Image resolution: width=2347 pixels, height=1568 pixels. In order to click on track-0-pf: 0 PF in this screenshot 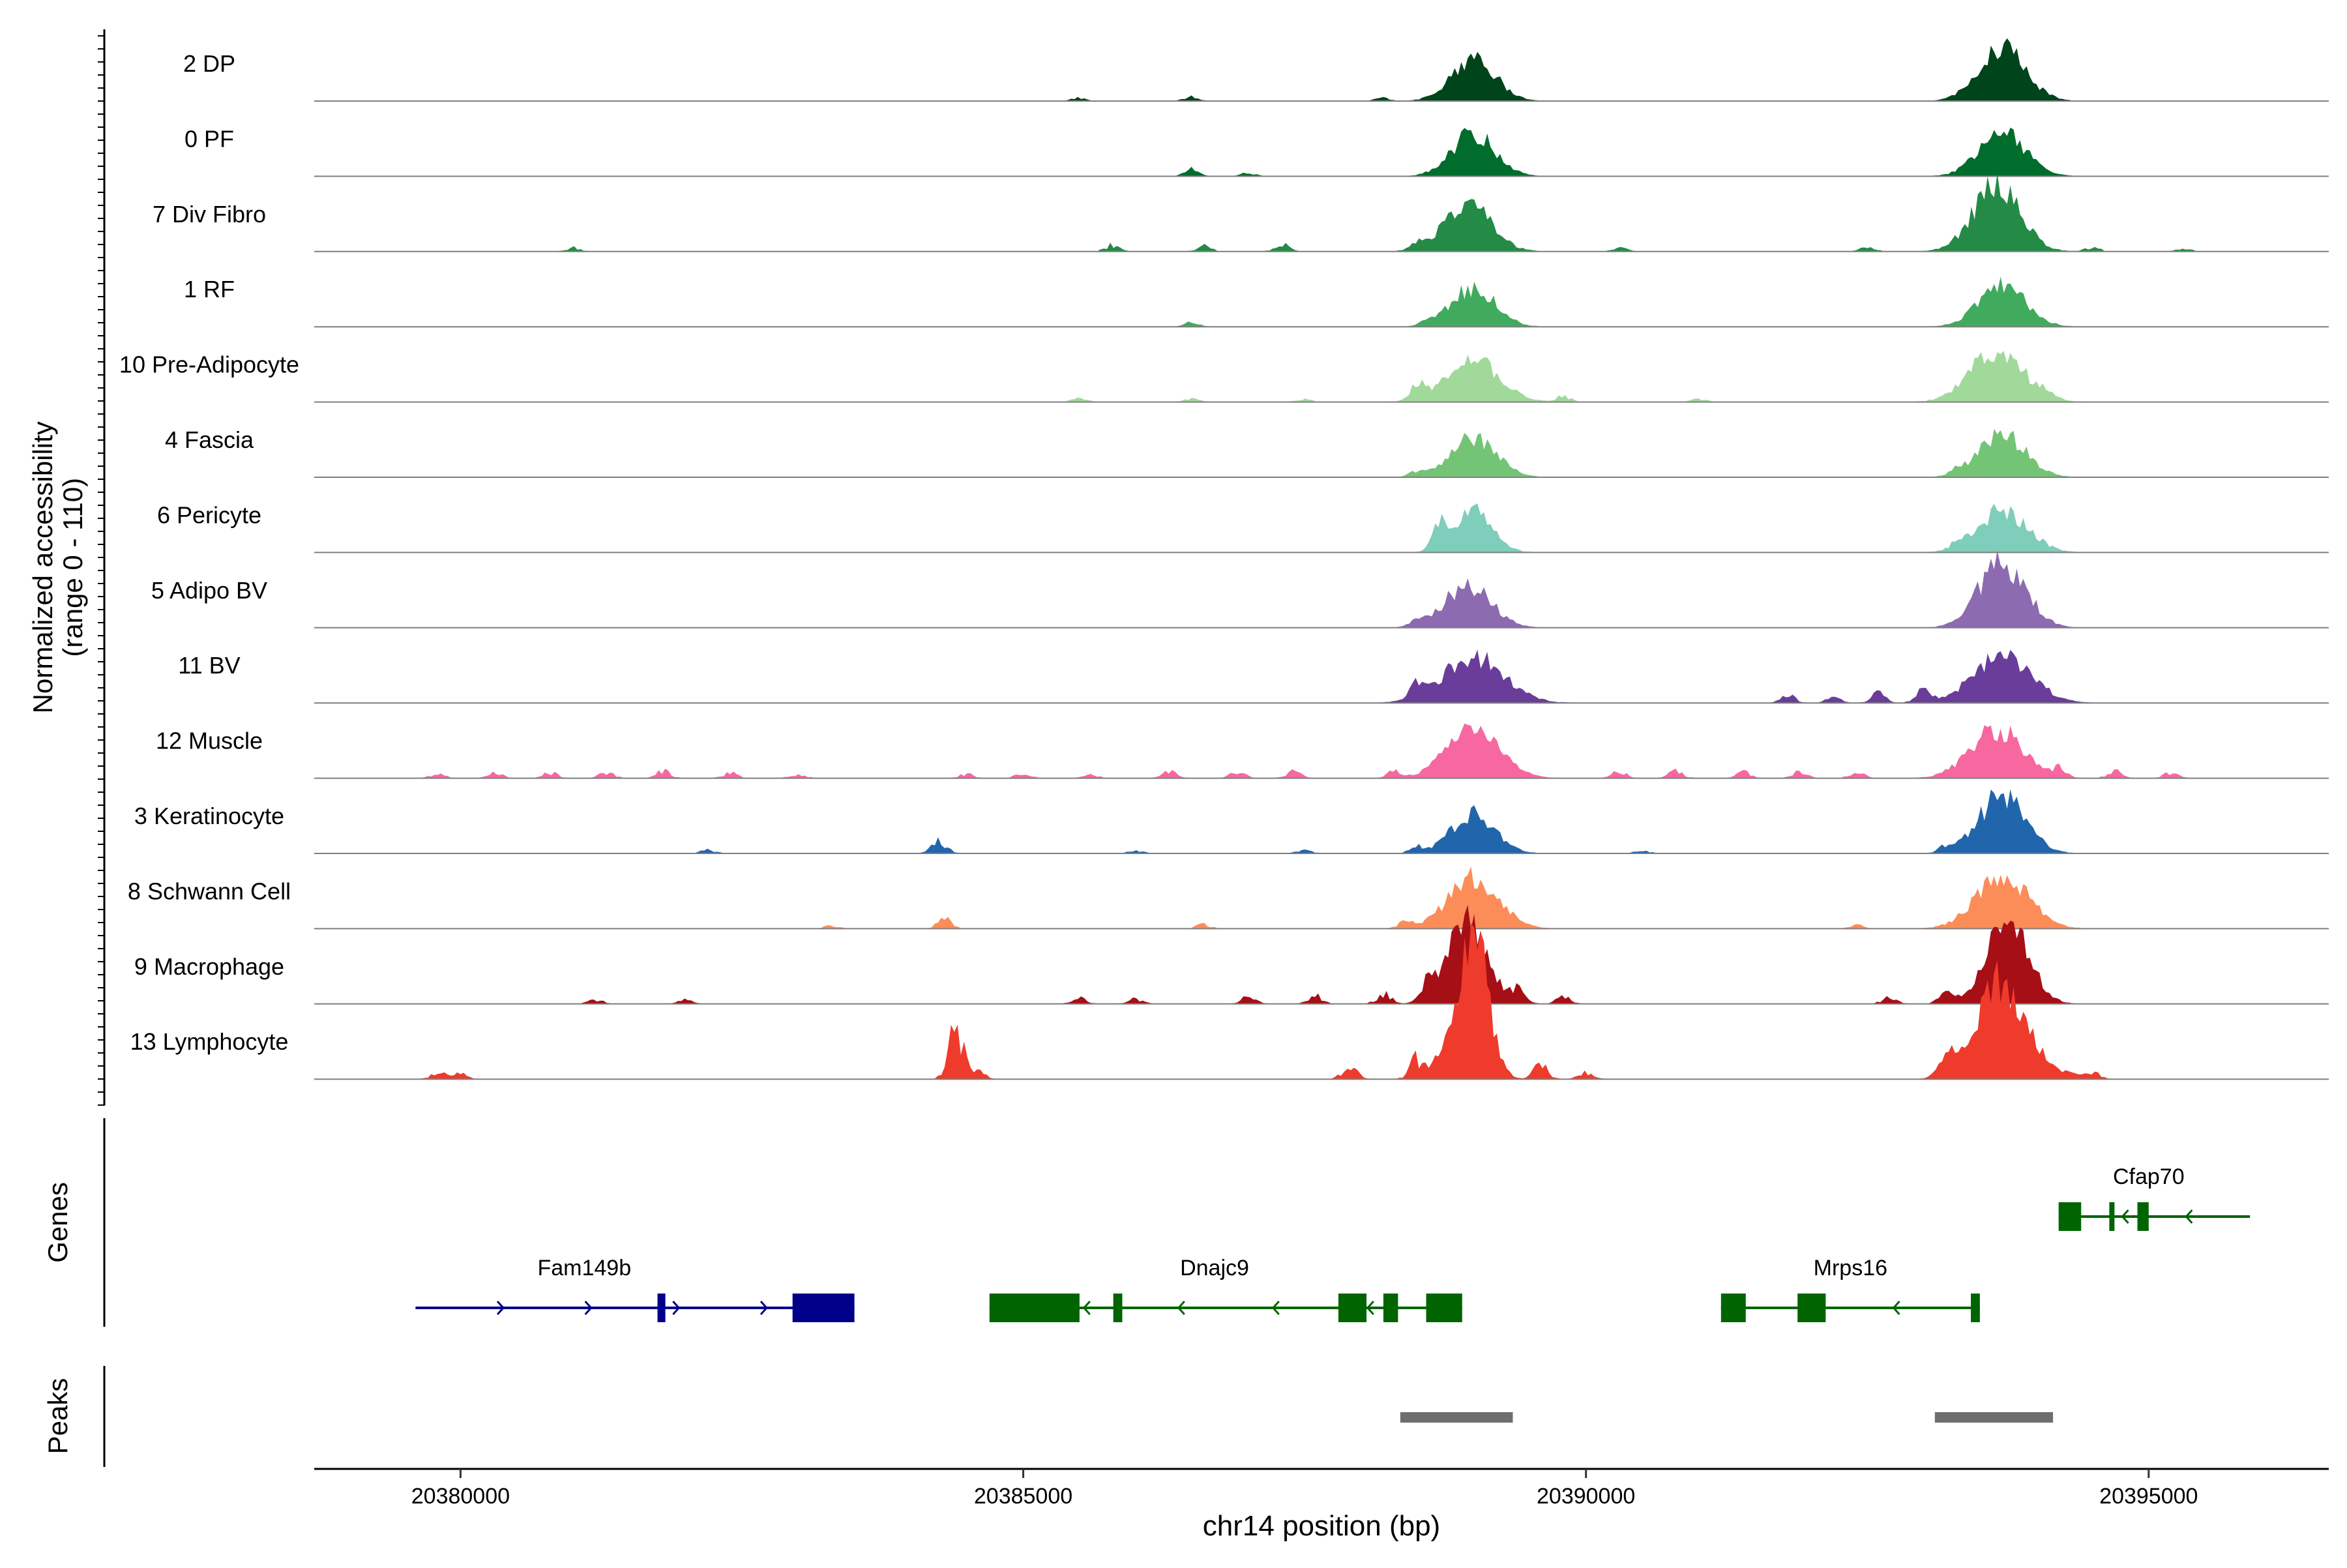, I will do `click(1257, 151)`.